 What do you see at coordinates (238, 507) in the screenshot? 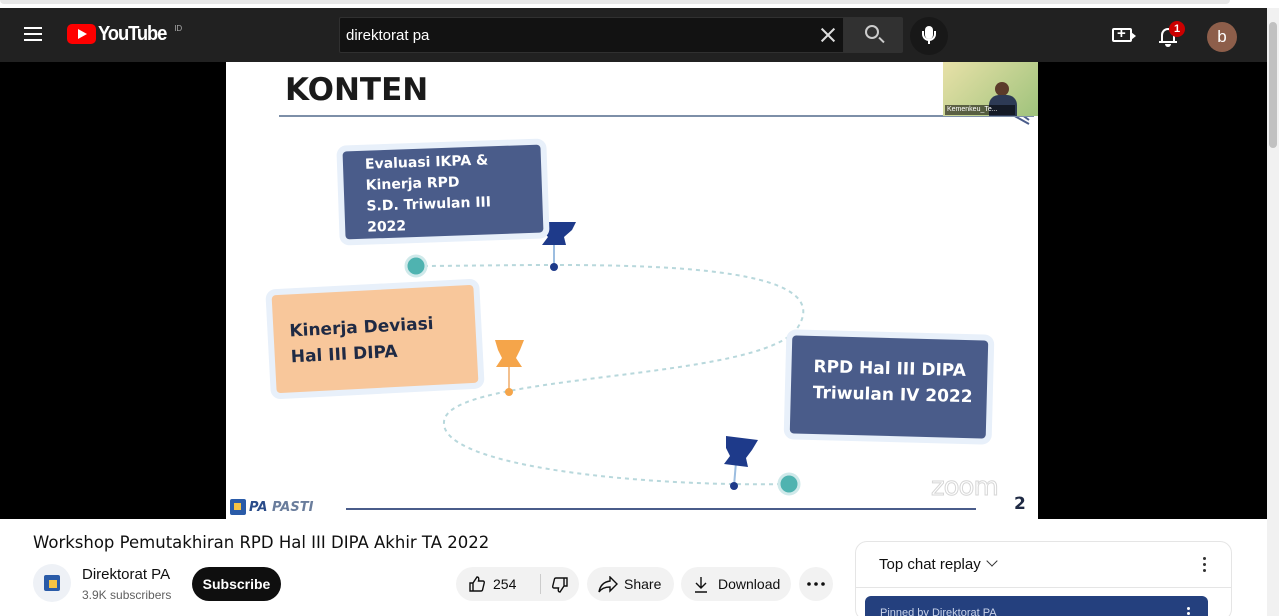
I see `pa-pasti-icon` at bounding box center [238, 507].